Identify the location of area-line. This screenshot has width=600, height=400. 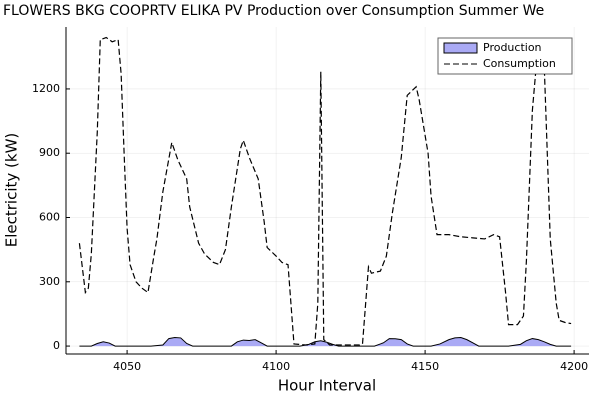
(325, 341).